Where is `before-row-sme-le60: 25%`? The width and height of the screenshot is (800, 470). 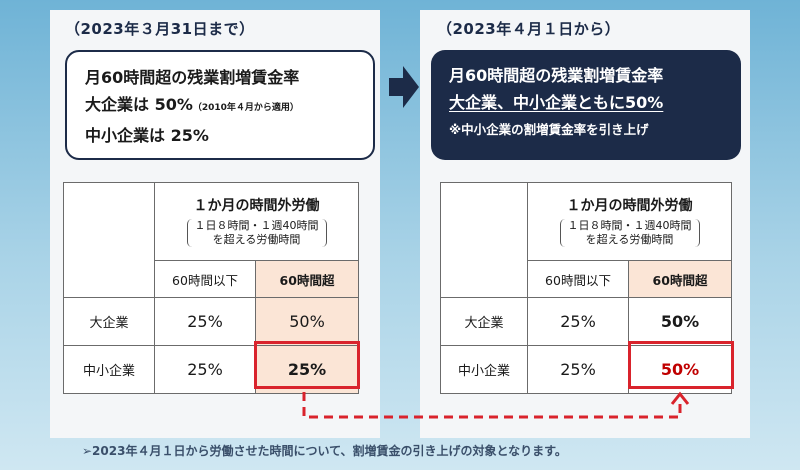
before-row-sme-le60: 25% is located at coordinates (205, 369).